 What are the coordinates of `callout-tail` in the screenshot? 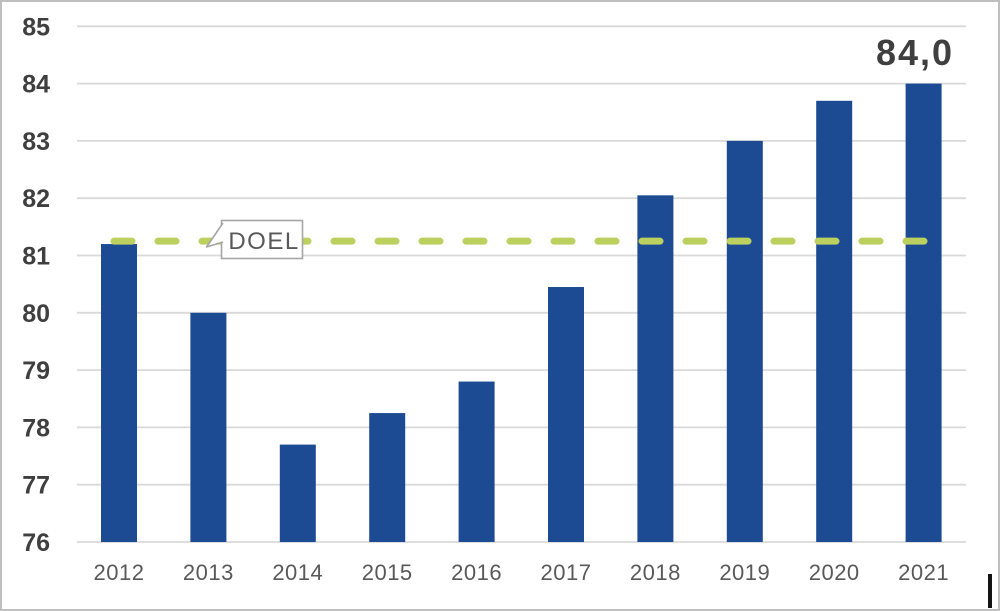 It's located at (214, 235).